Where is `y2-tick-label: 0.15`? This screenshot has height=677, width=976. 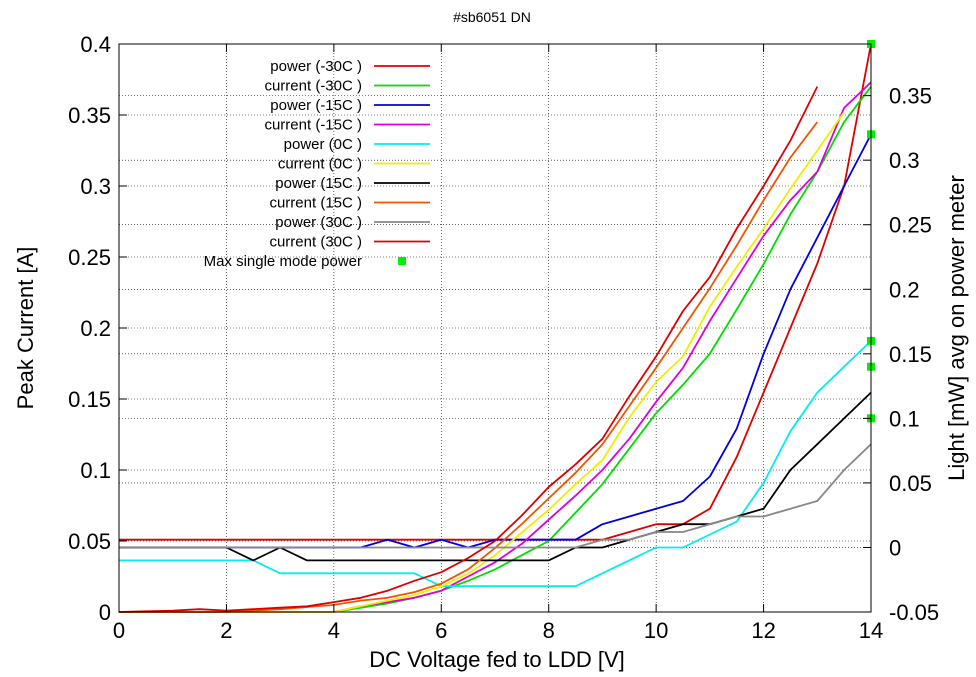
y2-tick-label: 0.15 is located at coordinates (910, 354).